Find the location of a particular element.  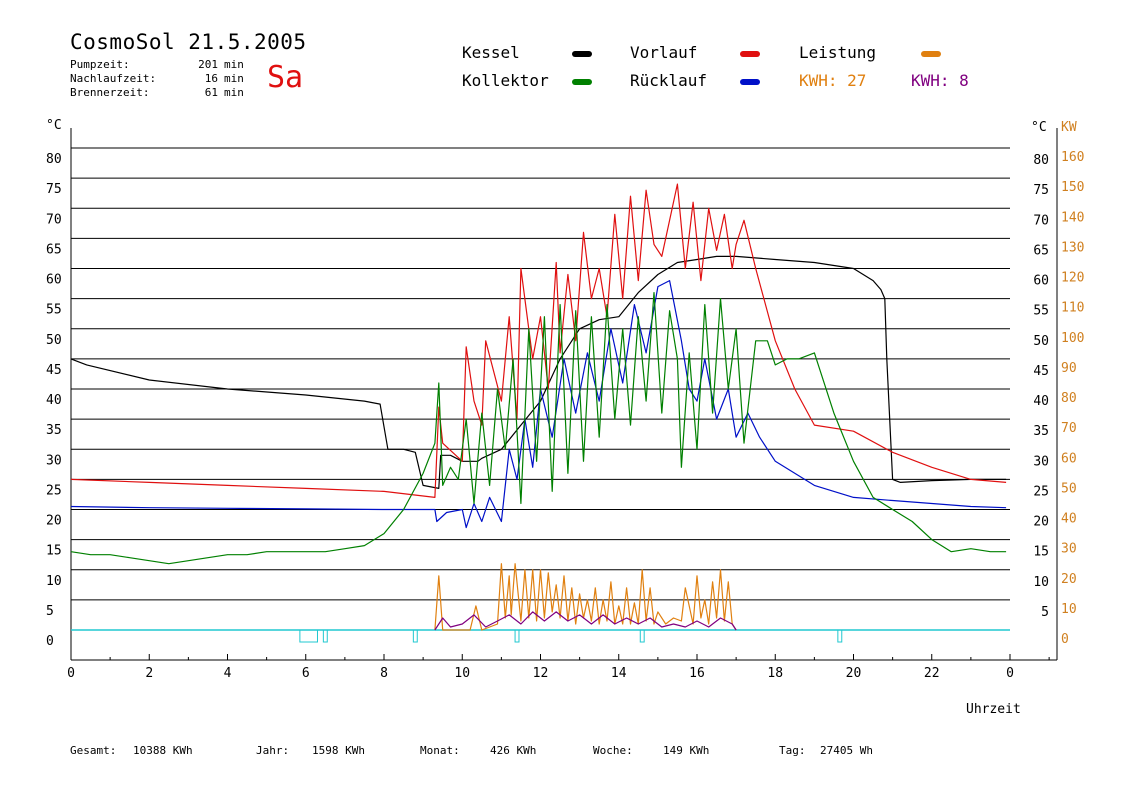

stat-label: Brennerzeit: is located at coordinates (110, 92).